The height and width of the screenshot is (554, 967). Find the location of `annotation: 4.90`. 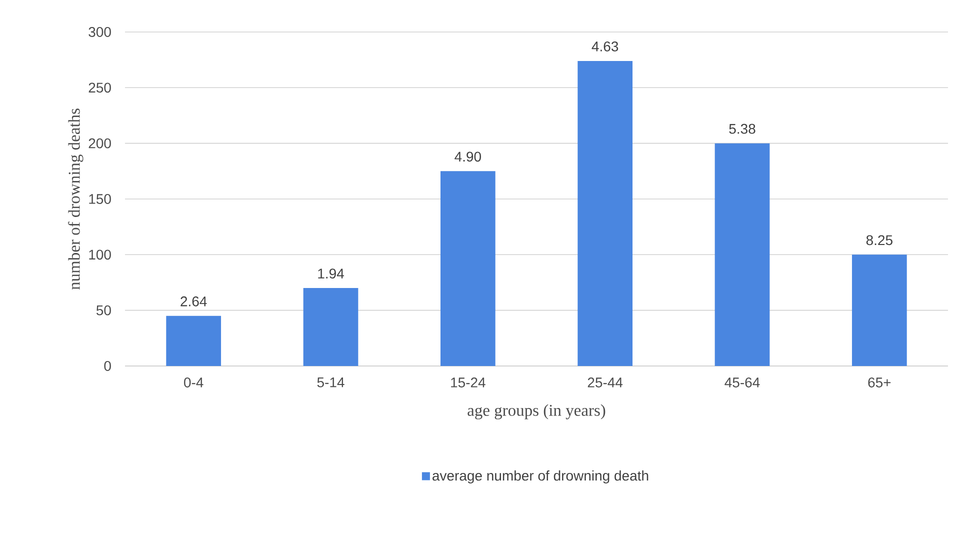

annotation: 4.90 is located at coordinates (467, 157).